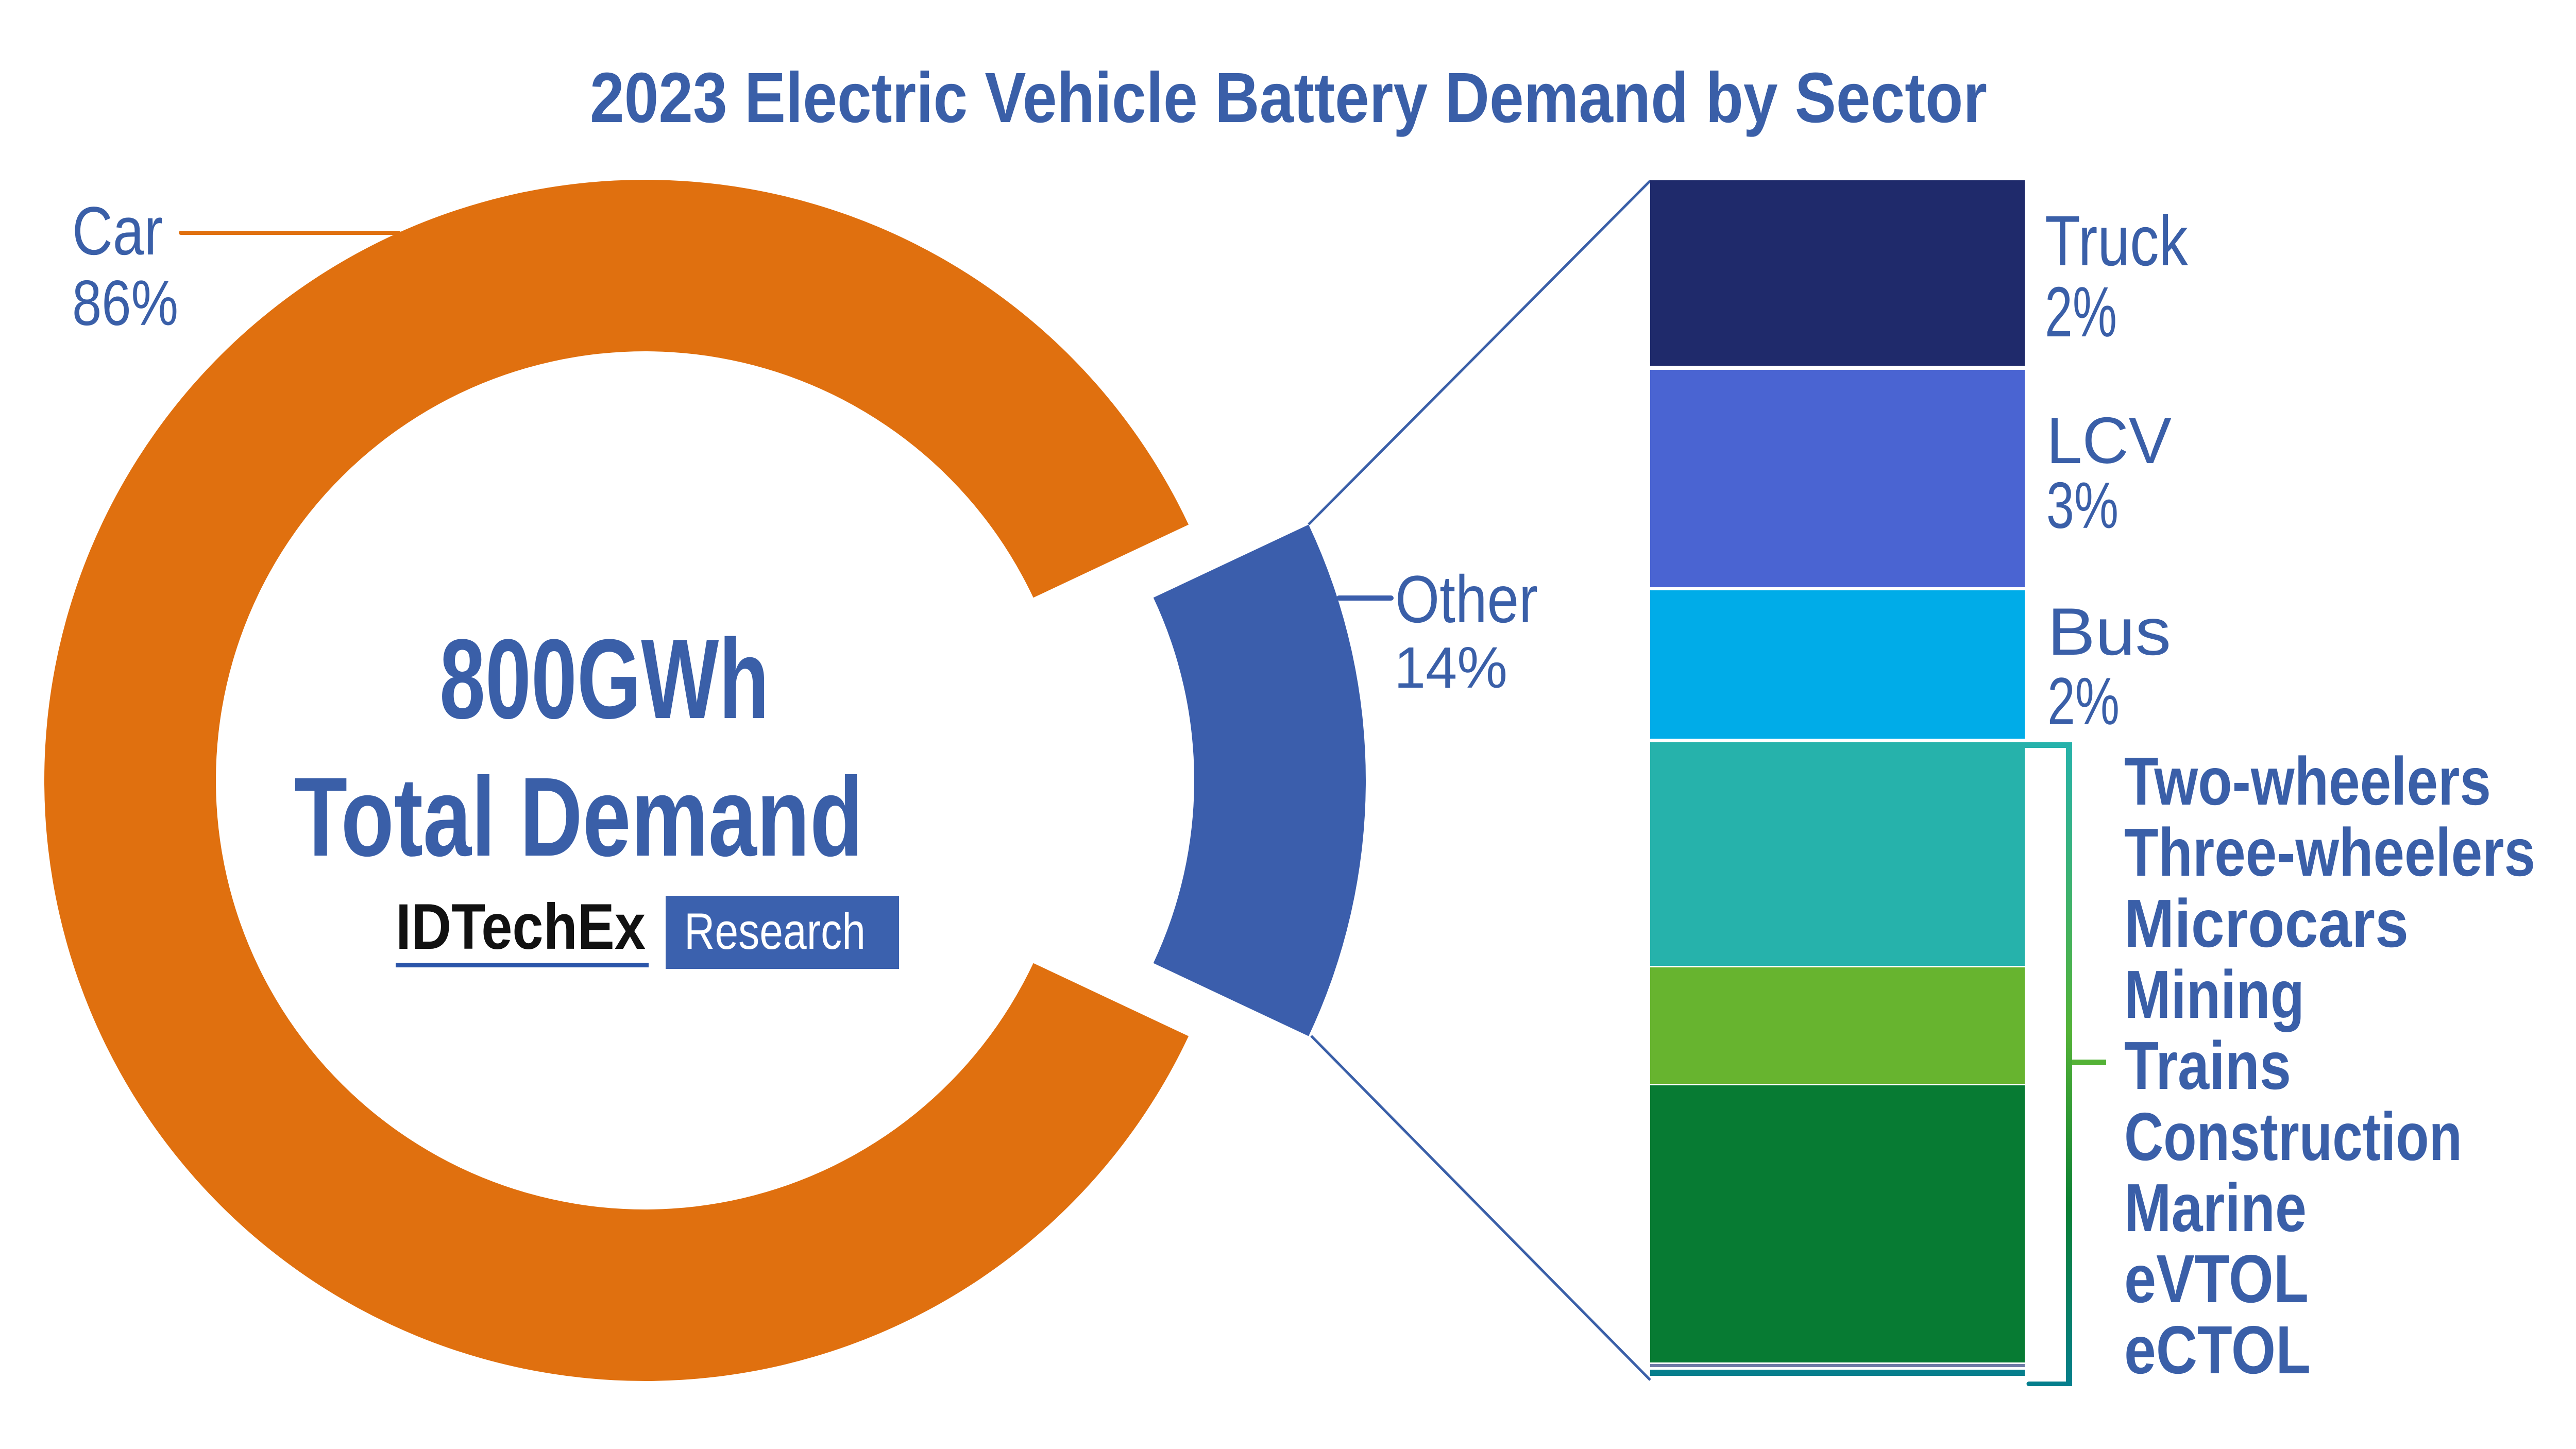  What do you see at coordinates (2329, 852) in the screenshot?
I see `svg-text: Three-wheelers` at bounding box center [2329, 852].